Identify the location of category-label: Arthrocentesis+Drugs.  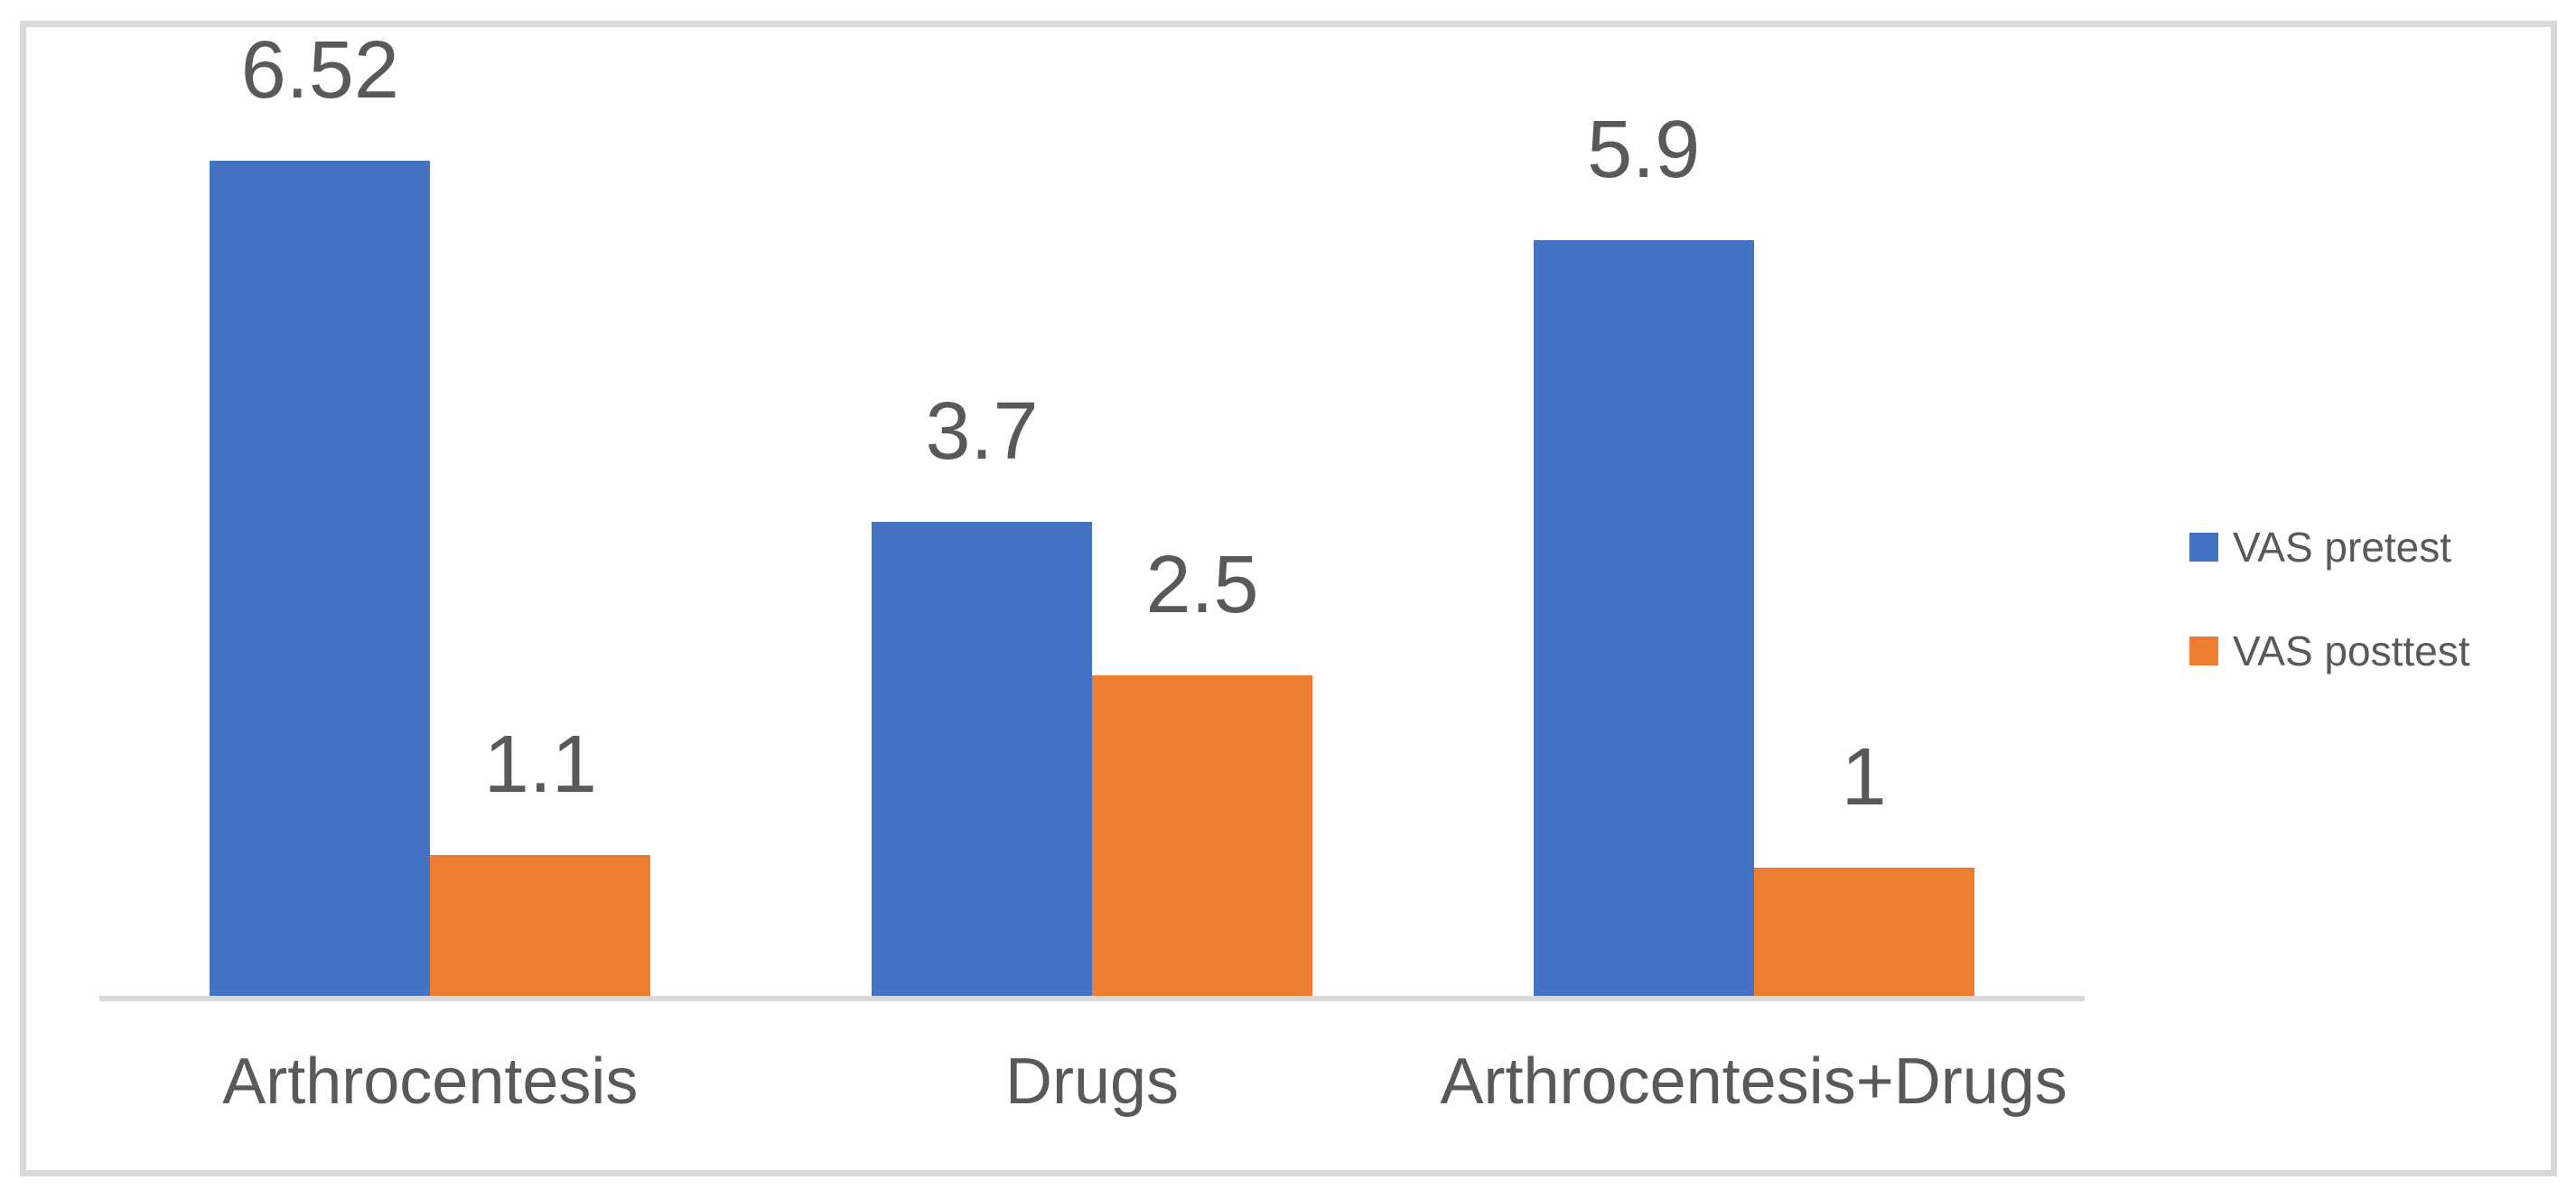
(1753, 1082).